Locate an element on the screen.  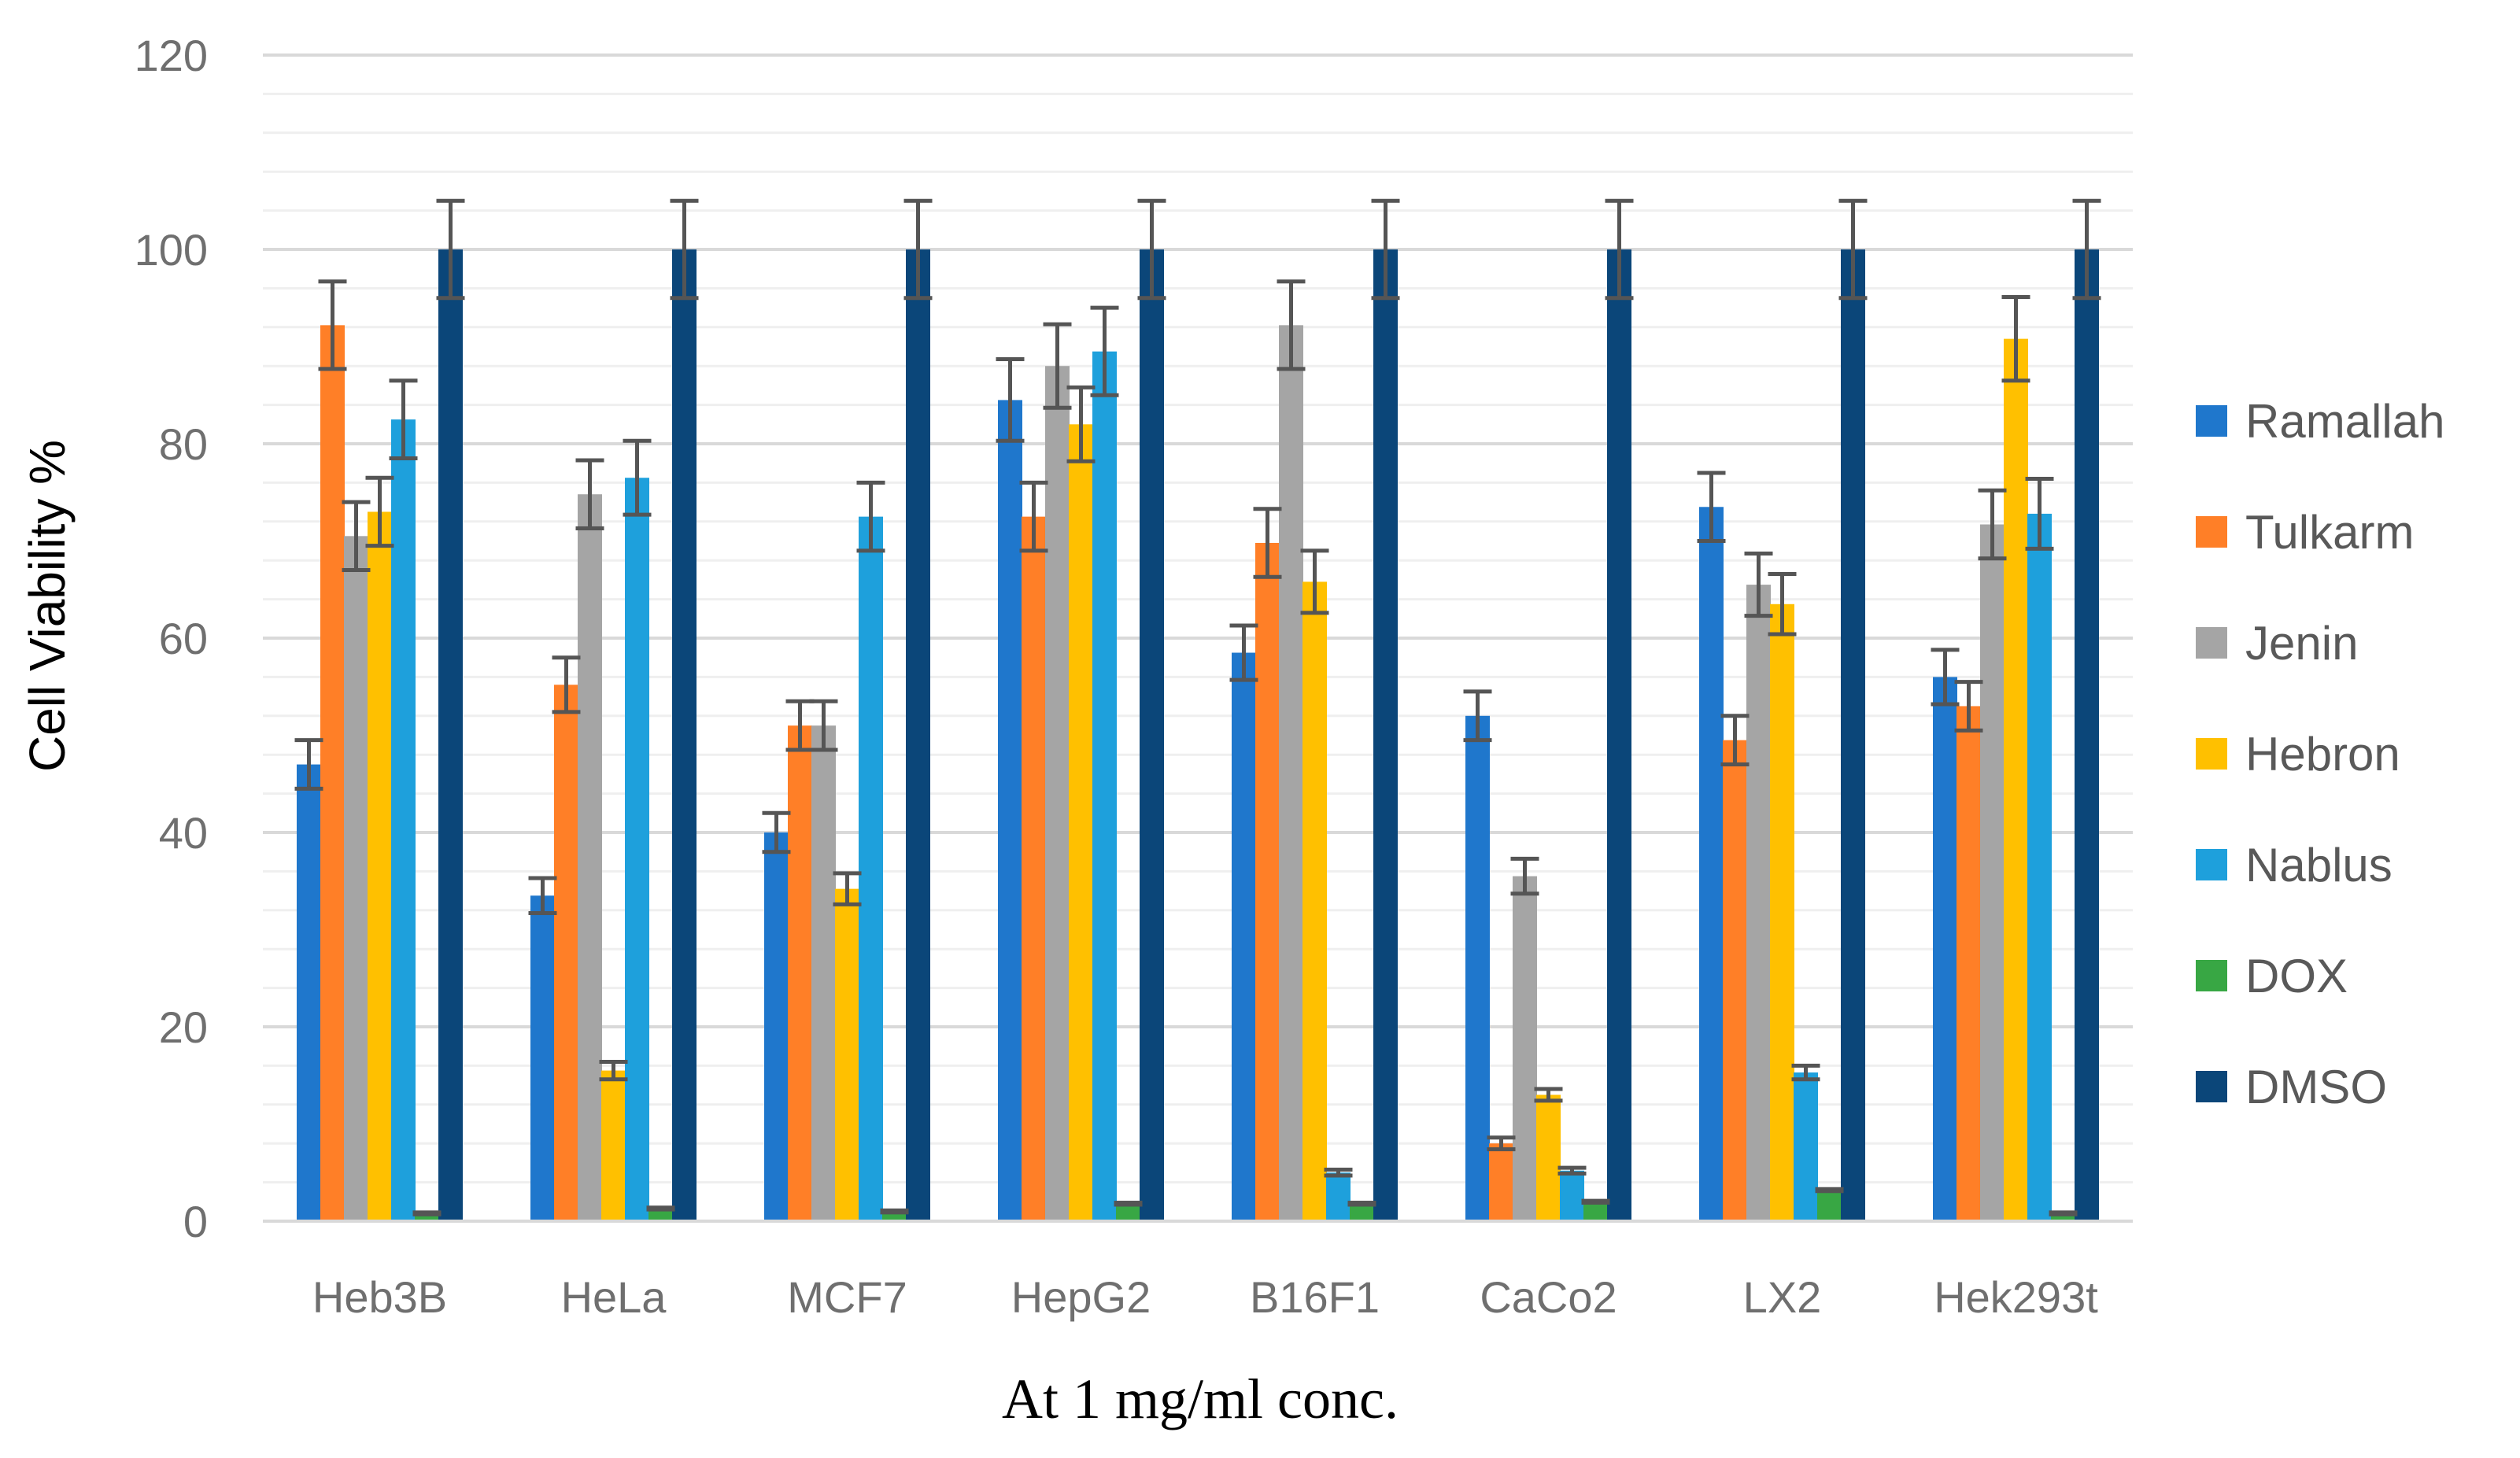
x-tick-label: MCF7 is located at coordinates (847, 1297).